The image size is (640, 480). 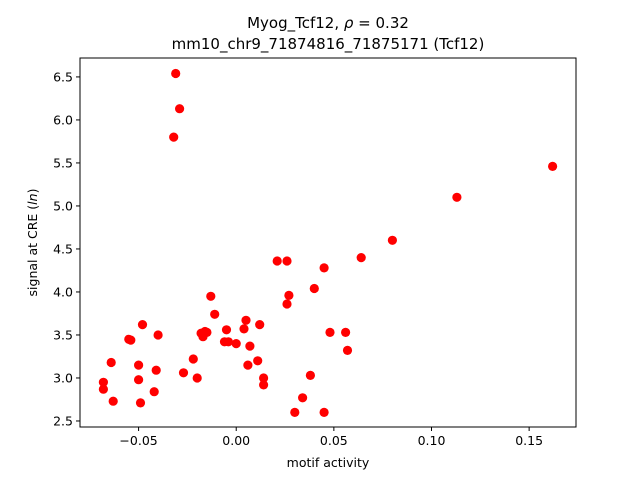 What do you see at coordinates (328, 462) in the screenshot?
I see `x-axis-label: motif activity` at bounding box center [328, 462].